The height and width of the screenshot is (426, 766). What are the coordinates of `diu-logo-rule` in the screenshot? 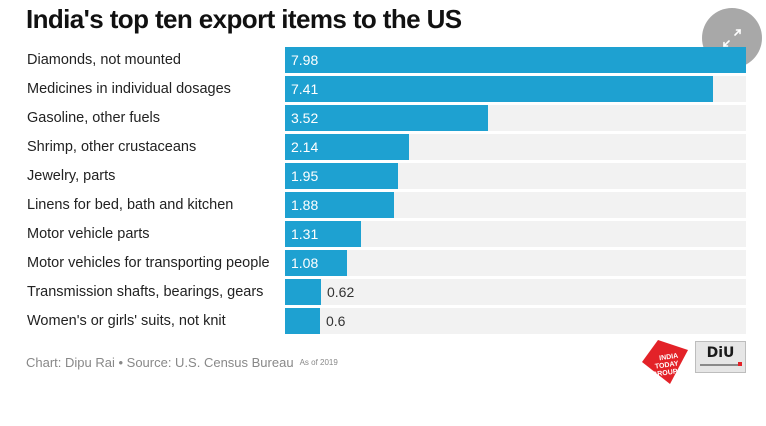 It's located at (719, 365).